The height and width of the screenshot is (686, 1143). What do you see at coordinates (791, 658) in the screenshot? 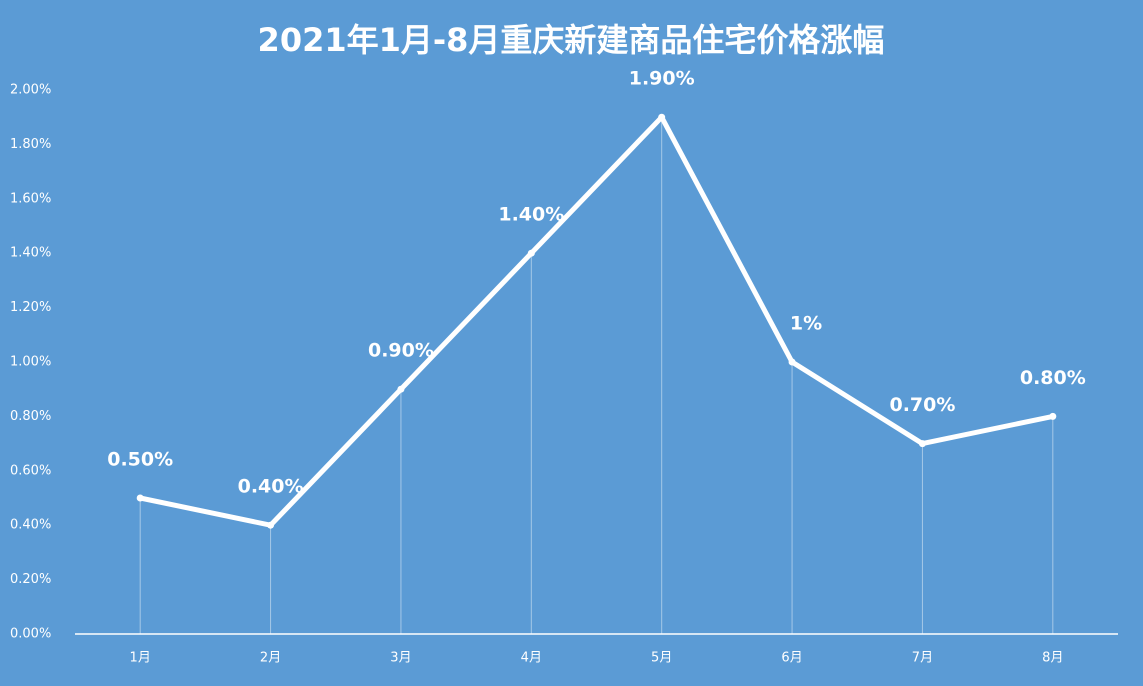
I see `x-tick-label: 6月` at bounding box center [791, 658].